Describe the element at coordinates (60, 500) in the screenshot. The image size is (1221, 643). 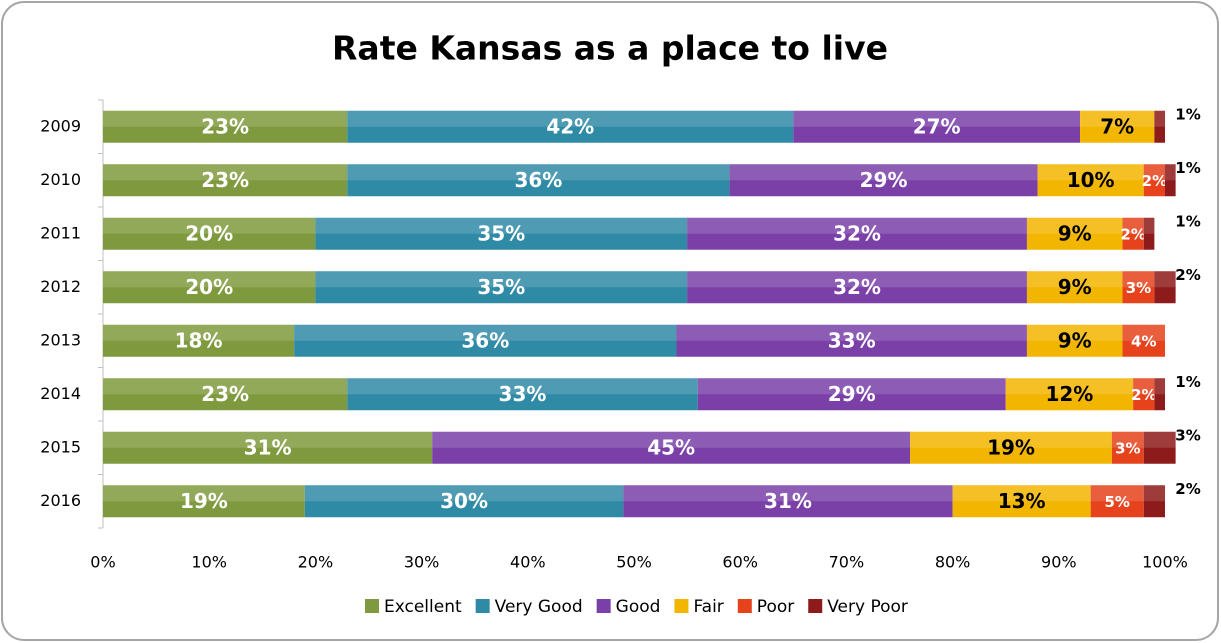
I see `y-tick-label: 2016` at that location.